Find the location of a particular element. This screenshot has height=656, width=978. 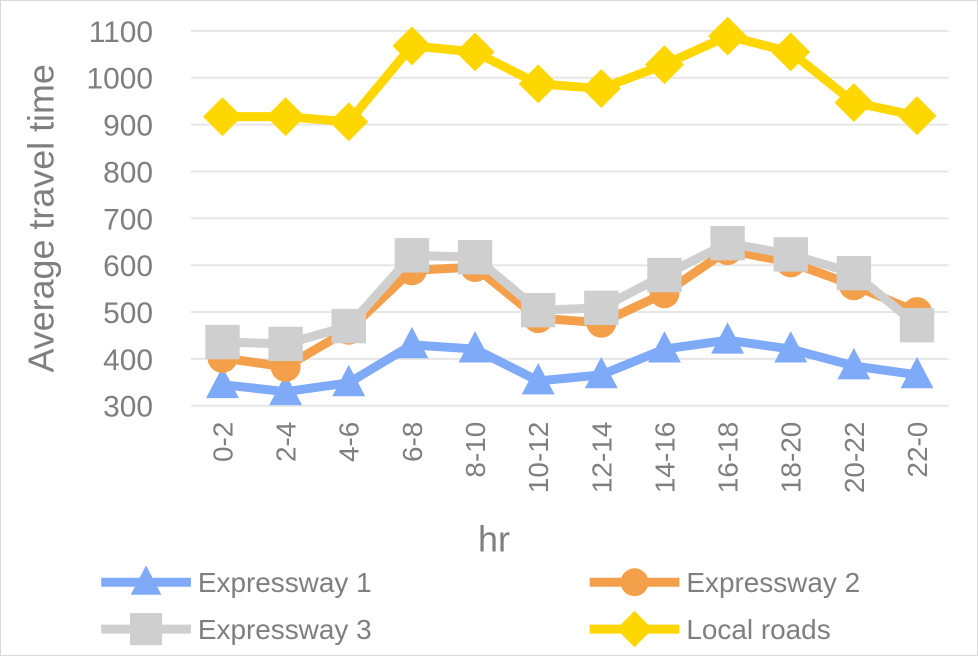

x-tick-label: 12-14 is located at coordinates (601, 457).